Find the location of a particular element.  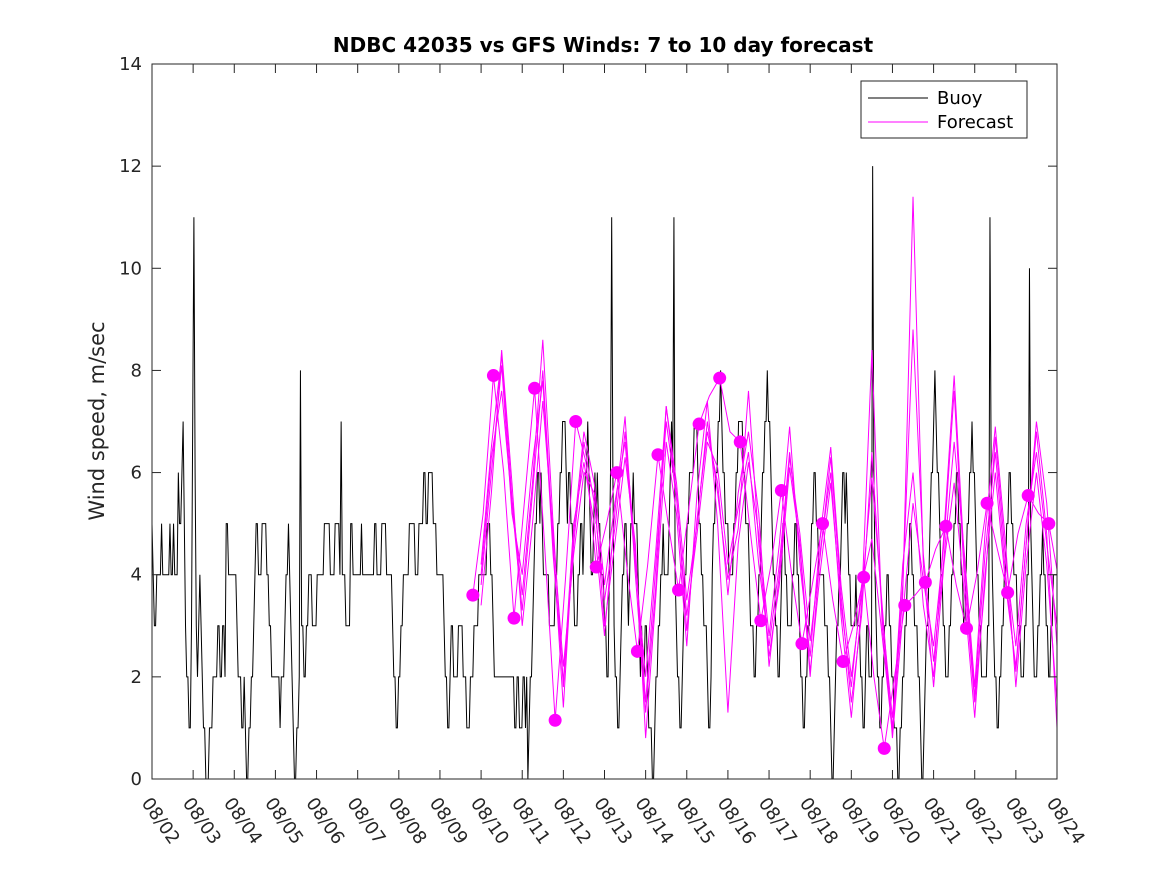

legend-buoy-label: Buoy is located at coordinates (960, 98).